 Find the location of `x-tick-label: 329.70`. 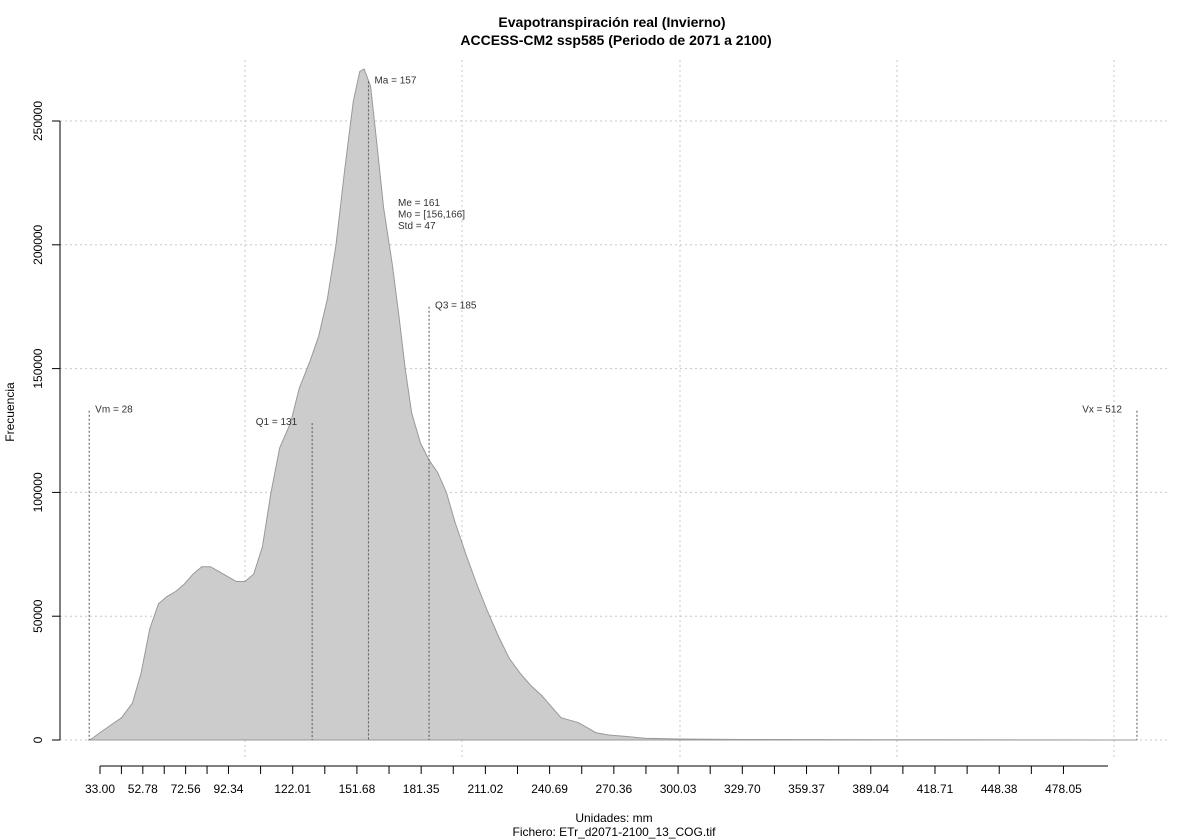

x-tick-label: 329.70 is located at coordinates (742, 789).